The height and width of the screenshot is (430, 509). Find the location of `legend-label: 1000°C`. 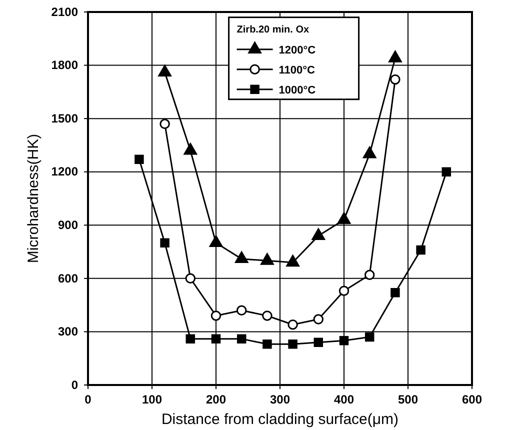

legend-label: 1000°C is located at coordinates (297, 90).